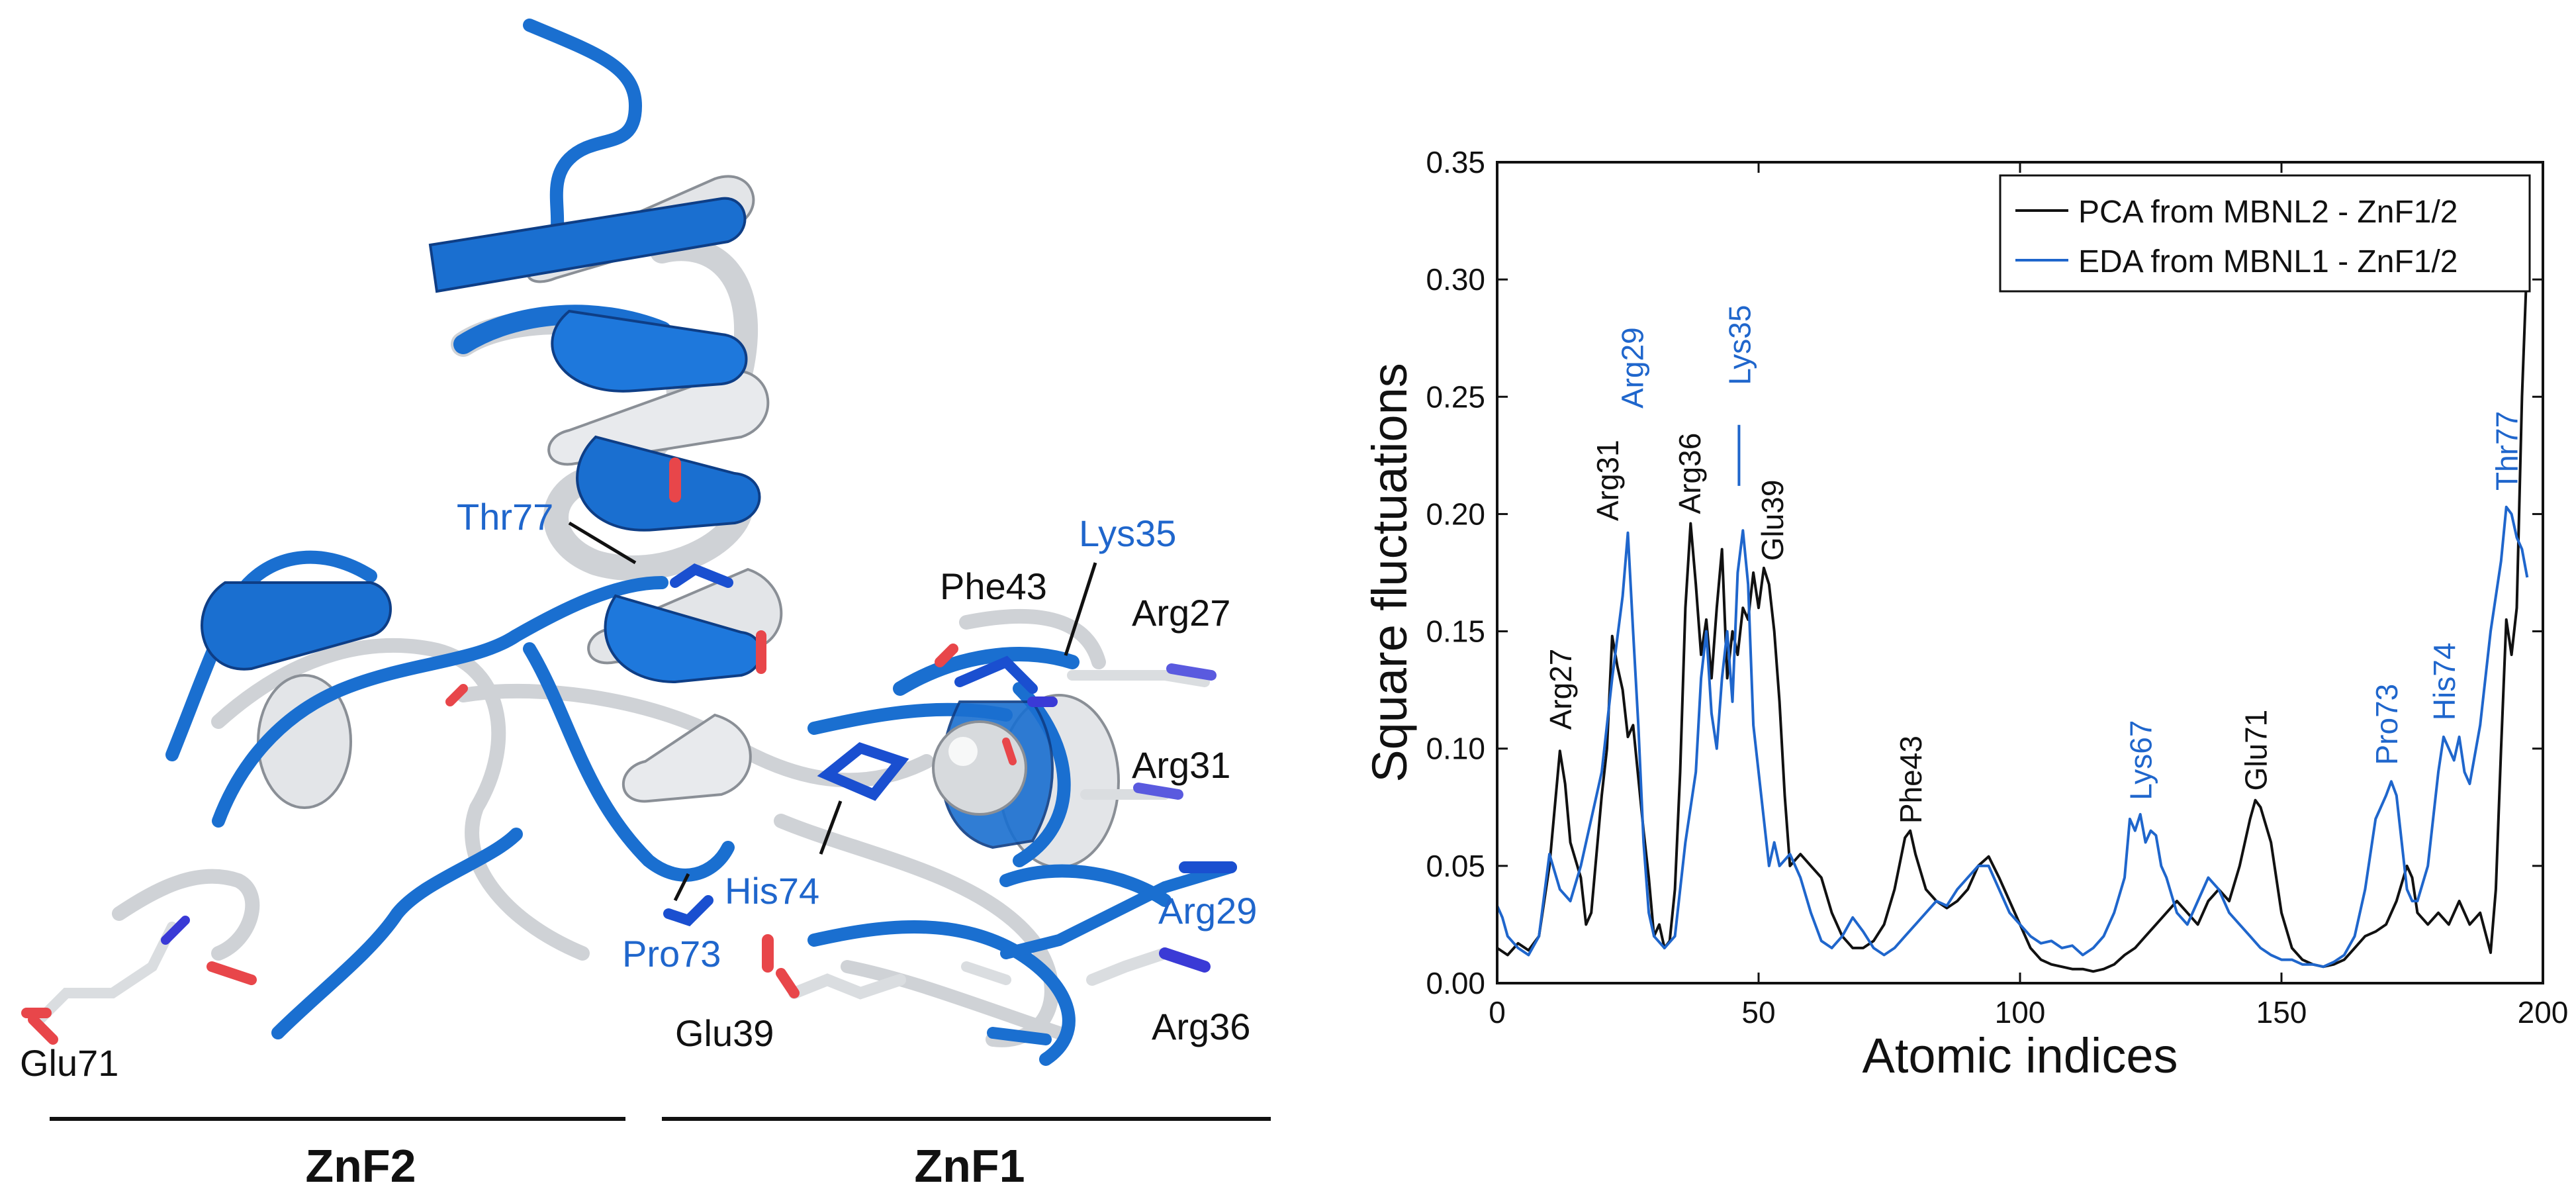  I want to click on annotation-pro73: Pro73, so click(2386, 724).